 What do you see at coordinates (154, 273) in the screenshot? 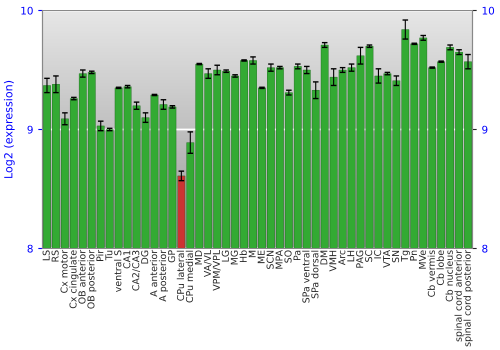
I see `x-tick-label: A anterior` at bounding box center [154, 273].